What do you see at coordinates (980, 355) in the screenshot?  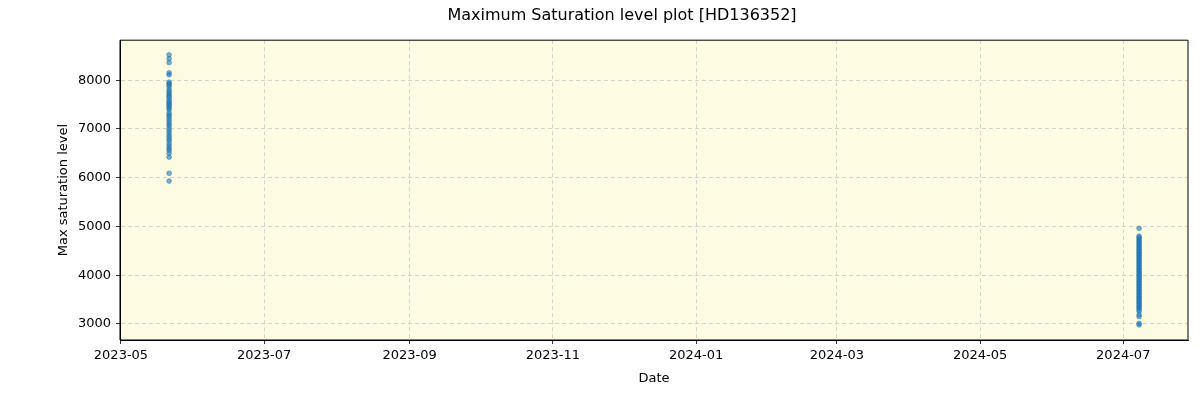 I see `x-tick-label: 2024-05` at bounding box center [980, 355].